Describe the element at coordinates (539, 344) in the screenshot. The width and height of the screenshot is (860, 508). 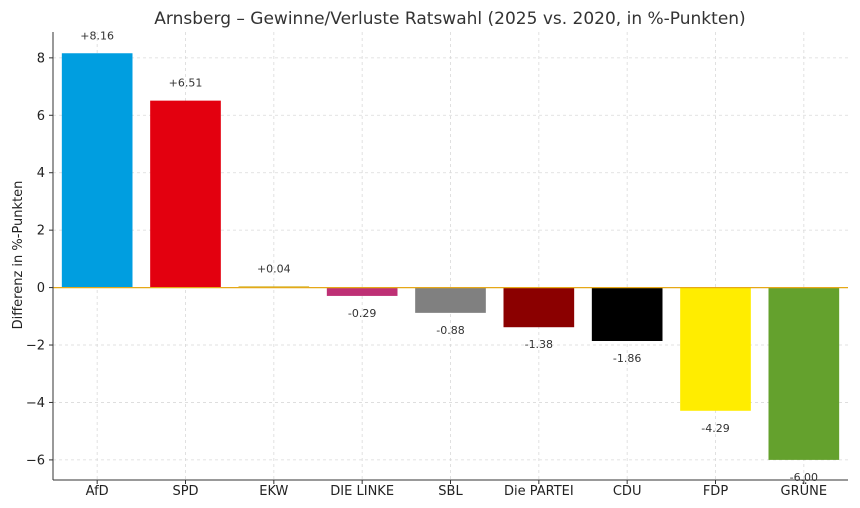
I see `data-label: -1.38` at that location.